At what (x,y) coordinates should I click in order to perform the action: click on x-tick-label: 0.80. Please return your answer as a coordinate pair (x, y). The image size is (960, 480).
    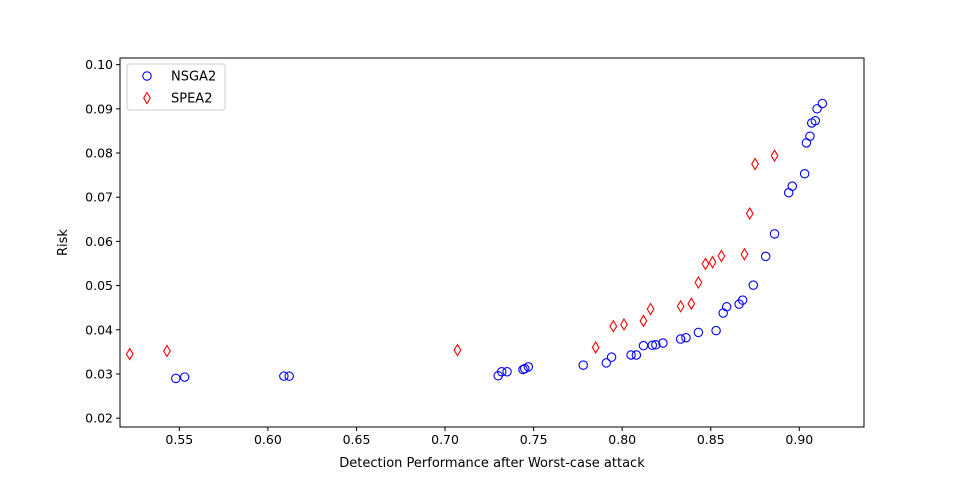
    Looking at the image, I should click on (622, 439).